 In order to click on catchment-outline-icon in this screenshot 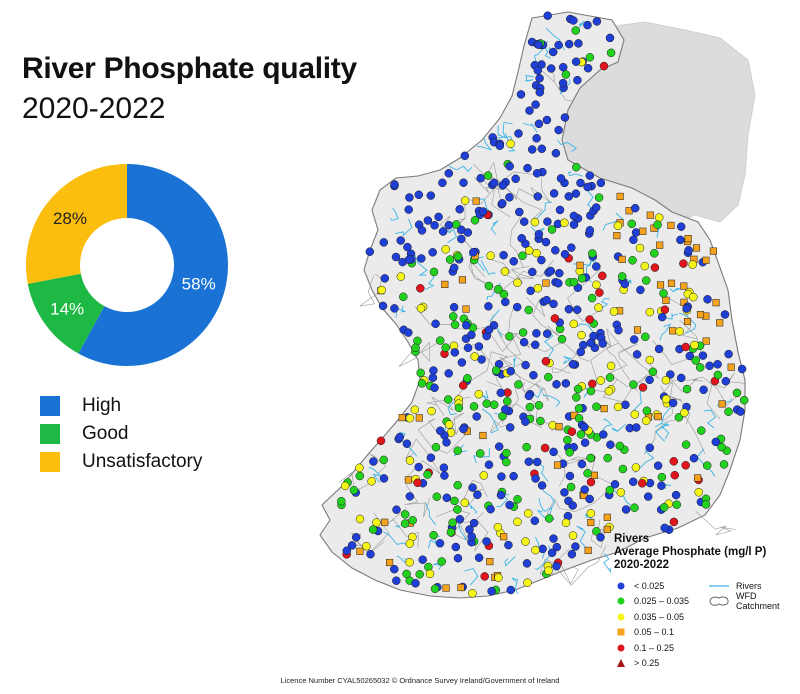, I will do `click(719, 601)`.